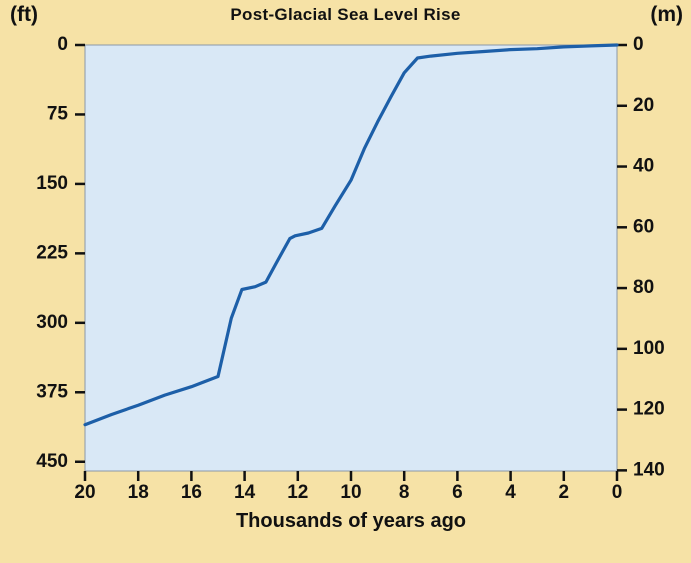  Describe the element at coordinates (510, 492) in the screenshot. I see `x-tick-label: 4` at that location.